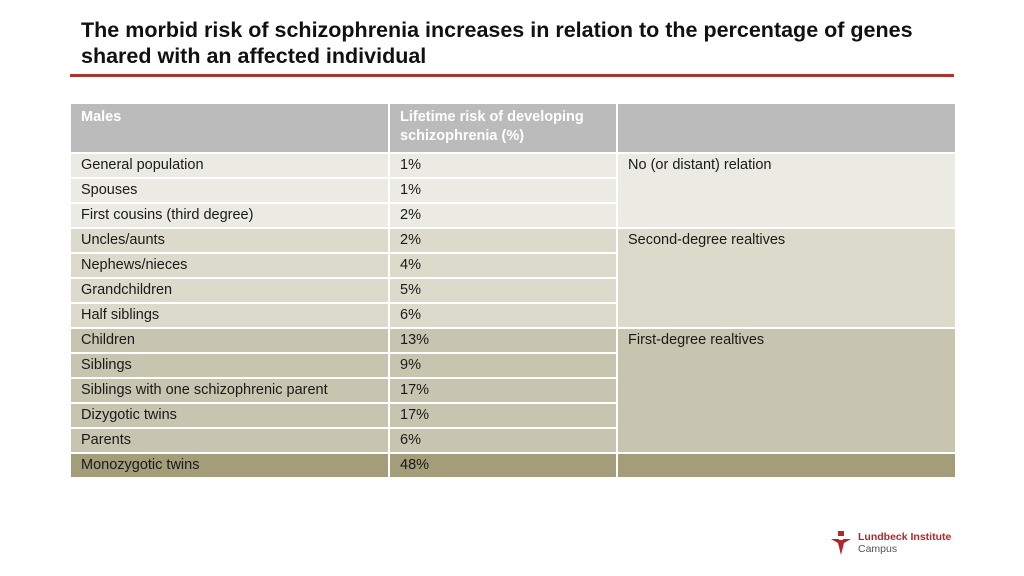 This screenshot has height=576, width=1024. I want to click on group-label-first-degree: First-degree realtives, so click(786, 390).